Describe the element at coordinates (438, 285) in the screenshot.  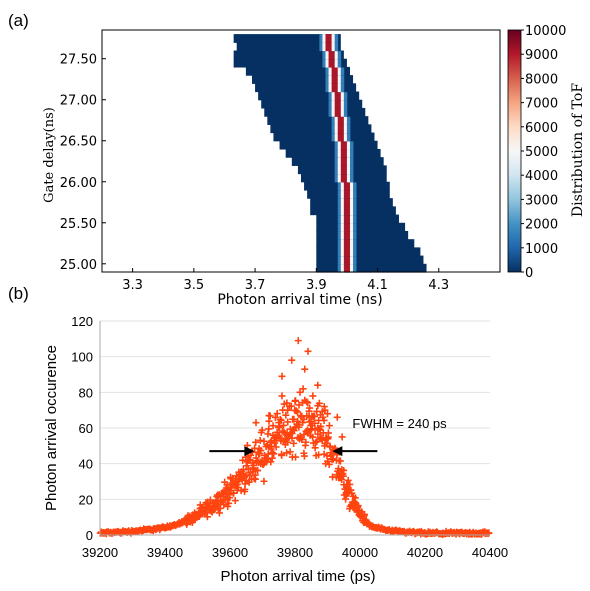
I see `x-tick-label: 4.3` at that location.